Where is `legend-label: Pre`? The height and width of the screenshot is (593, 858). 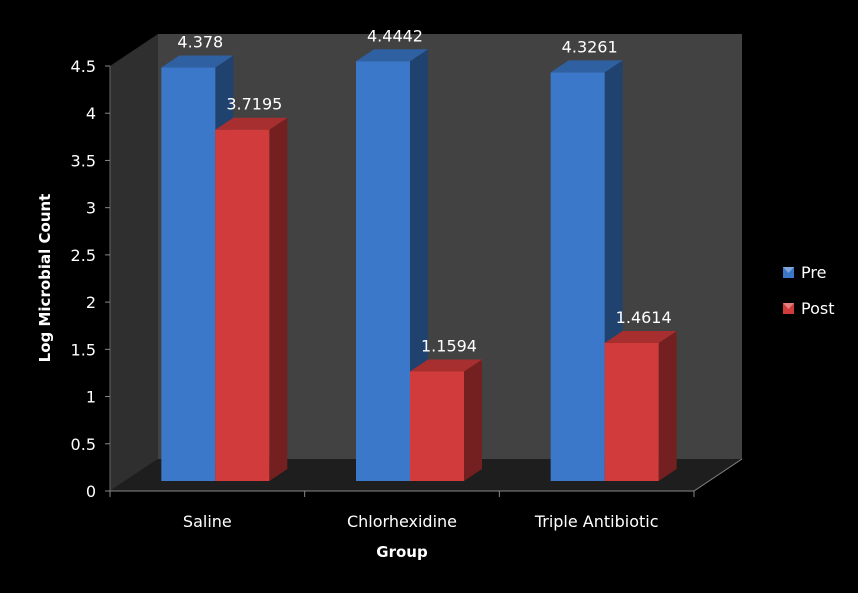
legend-label: Pre is located at coordinates (813, 272).